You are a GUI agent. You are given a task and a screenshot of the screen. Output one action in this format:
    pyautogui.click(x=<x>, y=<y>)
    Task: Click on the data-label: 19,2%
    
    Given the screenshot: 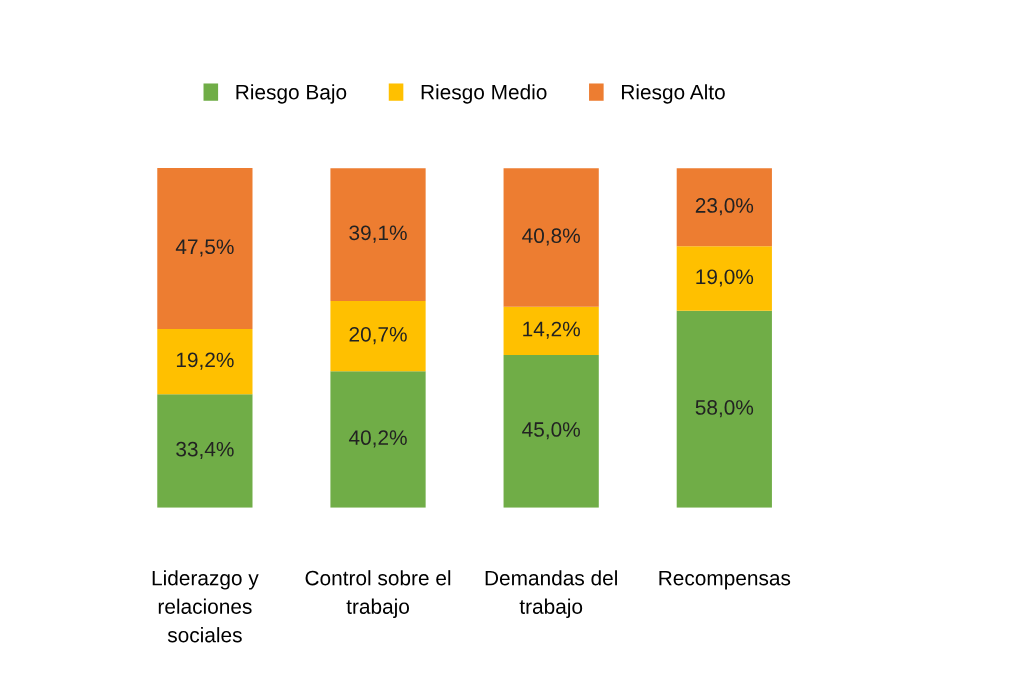 What is the action you would take?
    pyautogui.click(x=205, y=361)
    